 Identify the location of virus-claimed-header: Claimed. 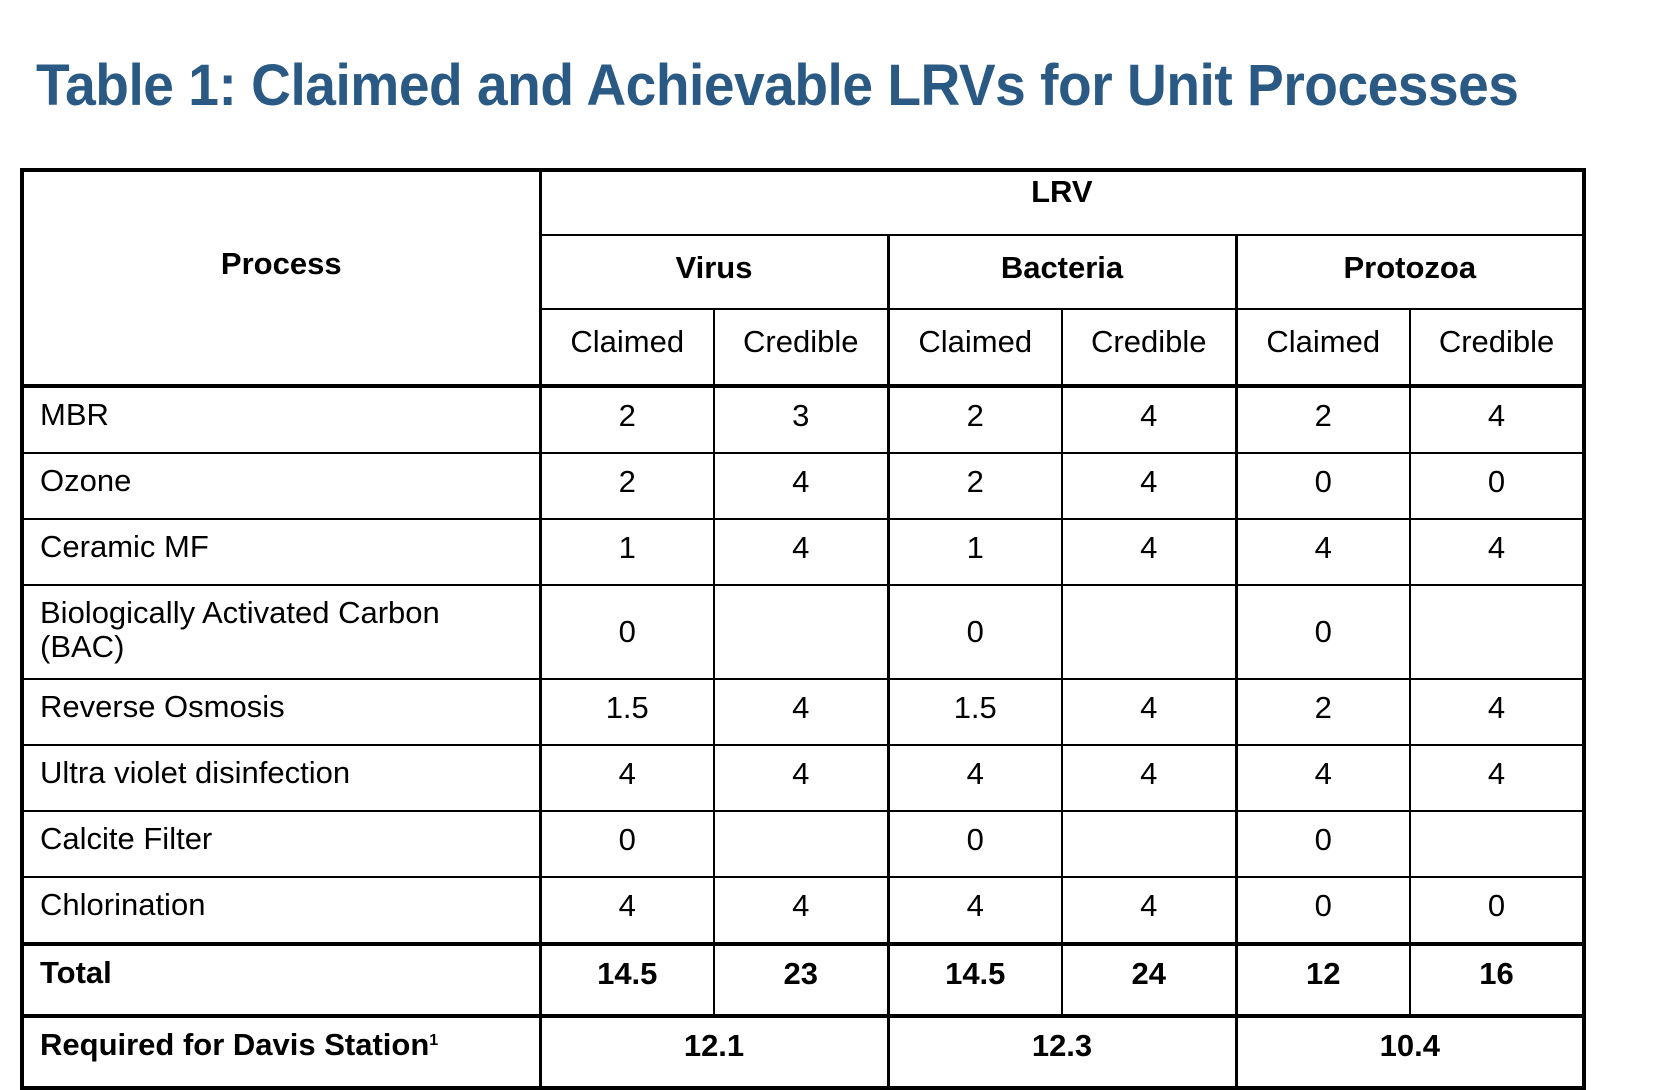
(626, 348).